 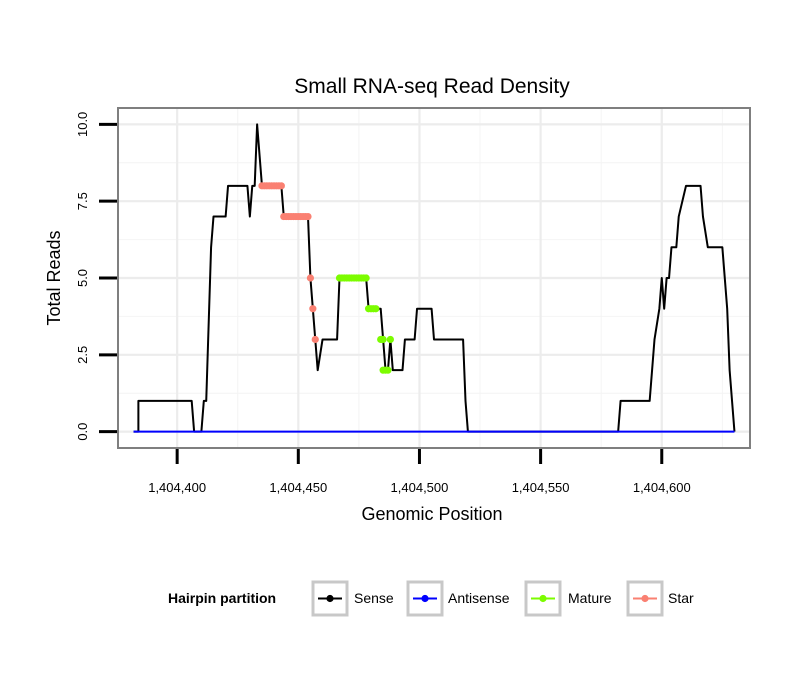 What do you see at coordinates (82, 124) in the screenshot?
I see `y-tick-label: 10.0` at bounding box center [82, 124].